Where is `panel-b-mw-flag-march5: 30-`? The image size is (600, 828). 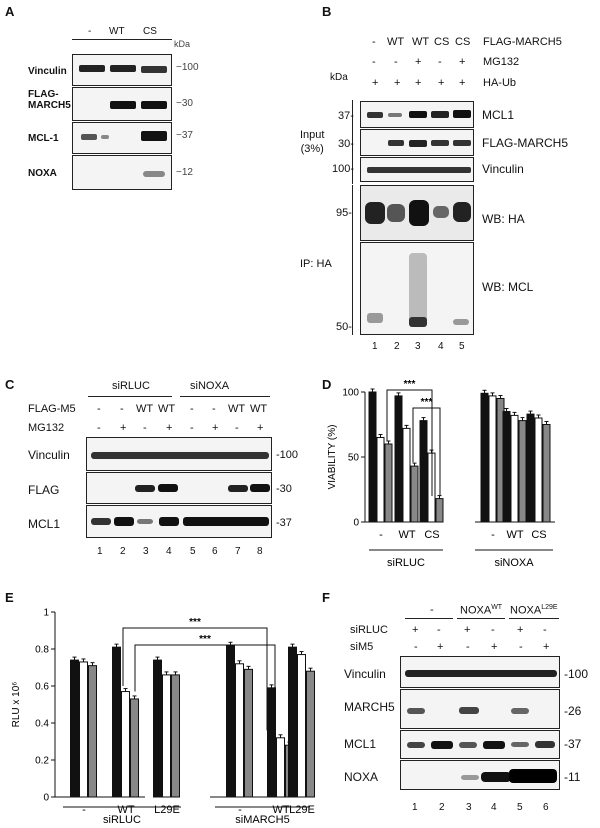
panel-b-mw-flag-march5: 30- is located at coordinates (346, 144).